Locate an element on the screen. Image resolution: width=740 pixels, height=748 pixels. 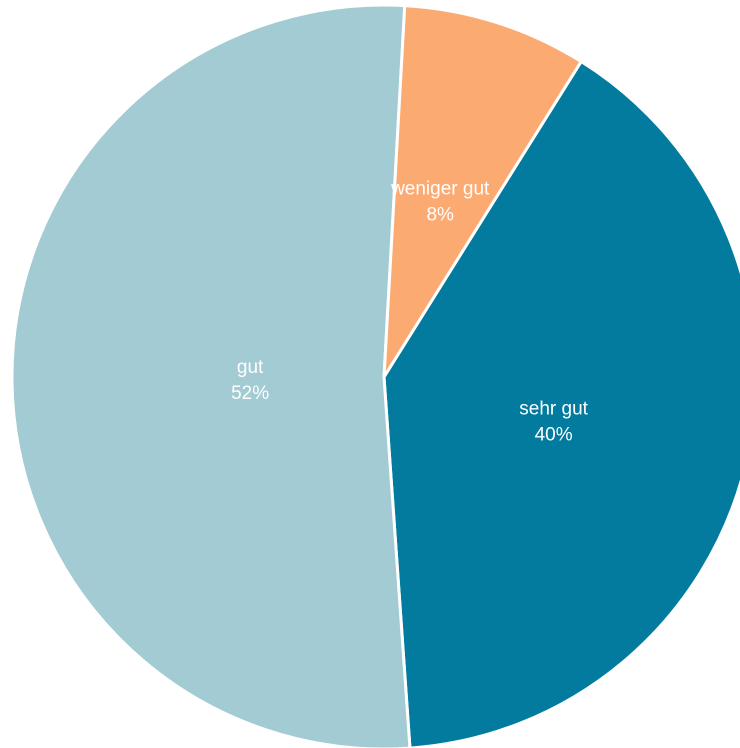
pie-value-sehr-gut: 40% is located at coordinates (554, 434).